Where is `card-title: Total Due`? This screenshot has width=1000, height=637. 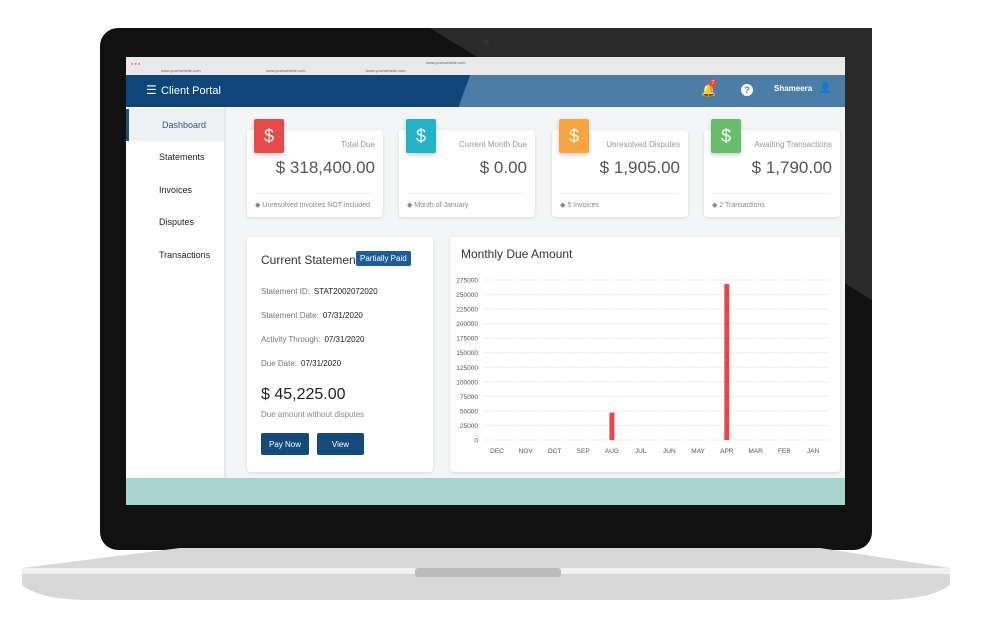 card-title: Total Due is located at coordinates (358, 144).